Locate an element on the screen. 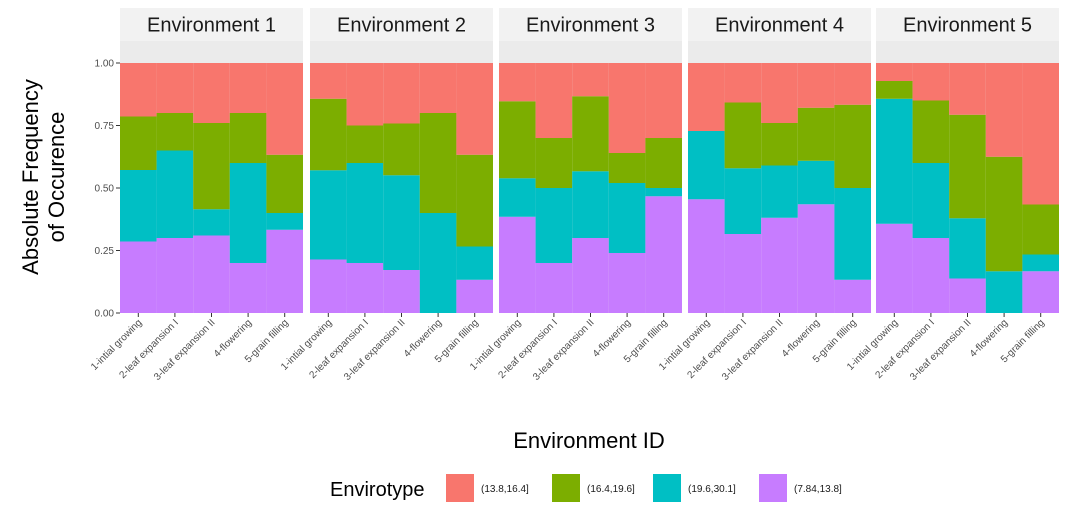 This screenshot has height=513, width=1066. x-axis-title: Environment ID is located at coordinates (589, 440).